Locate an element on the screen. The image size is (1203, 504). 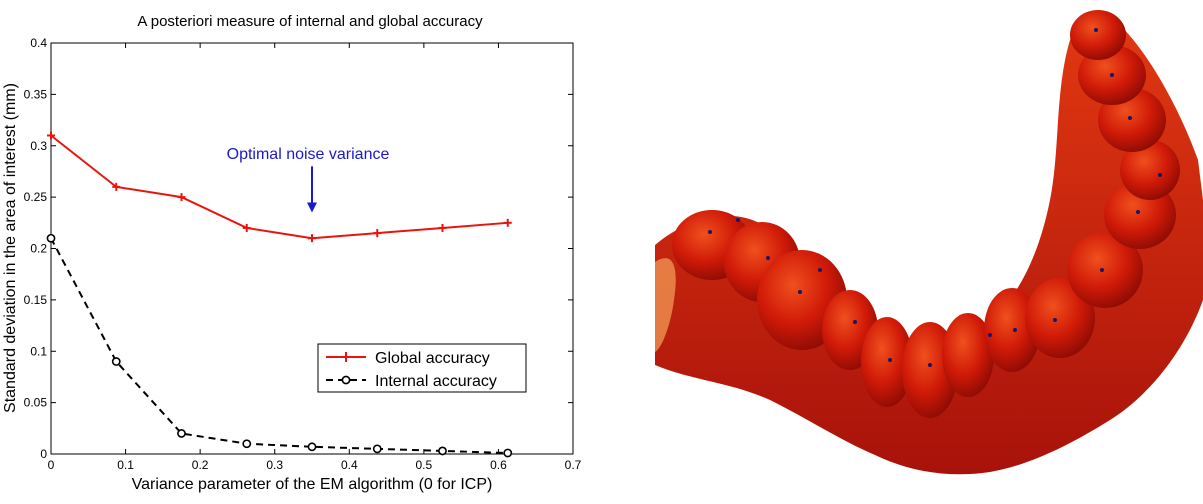
y-tick-label: 0.4 is located at coordinates (38, 43).